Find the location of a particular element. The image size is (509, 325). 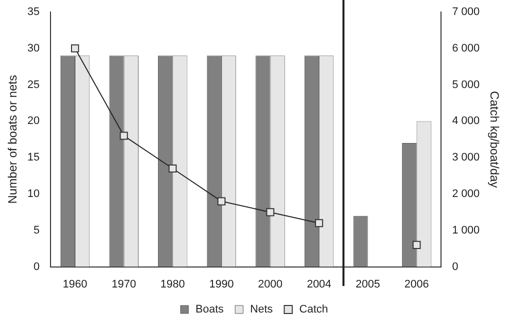

y-tick-label: 0 is located at coordinates (37, 266).